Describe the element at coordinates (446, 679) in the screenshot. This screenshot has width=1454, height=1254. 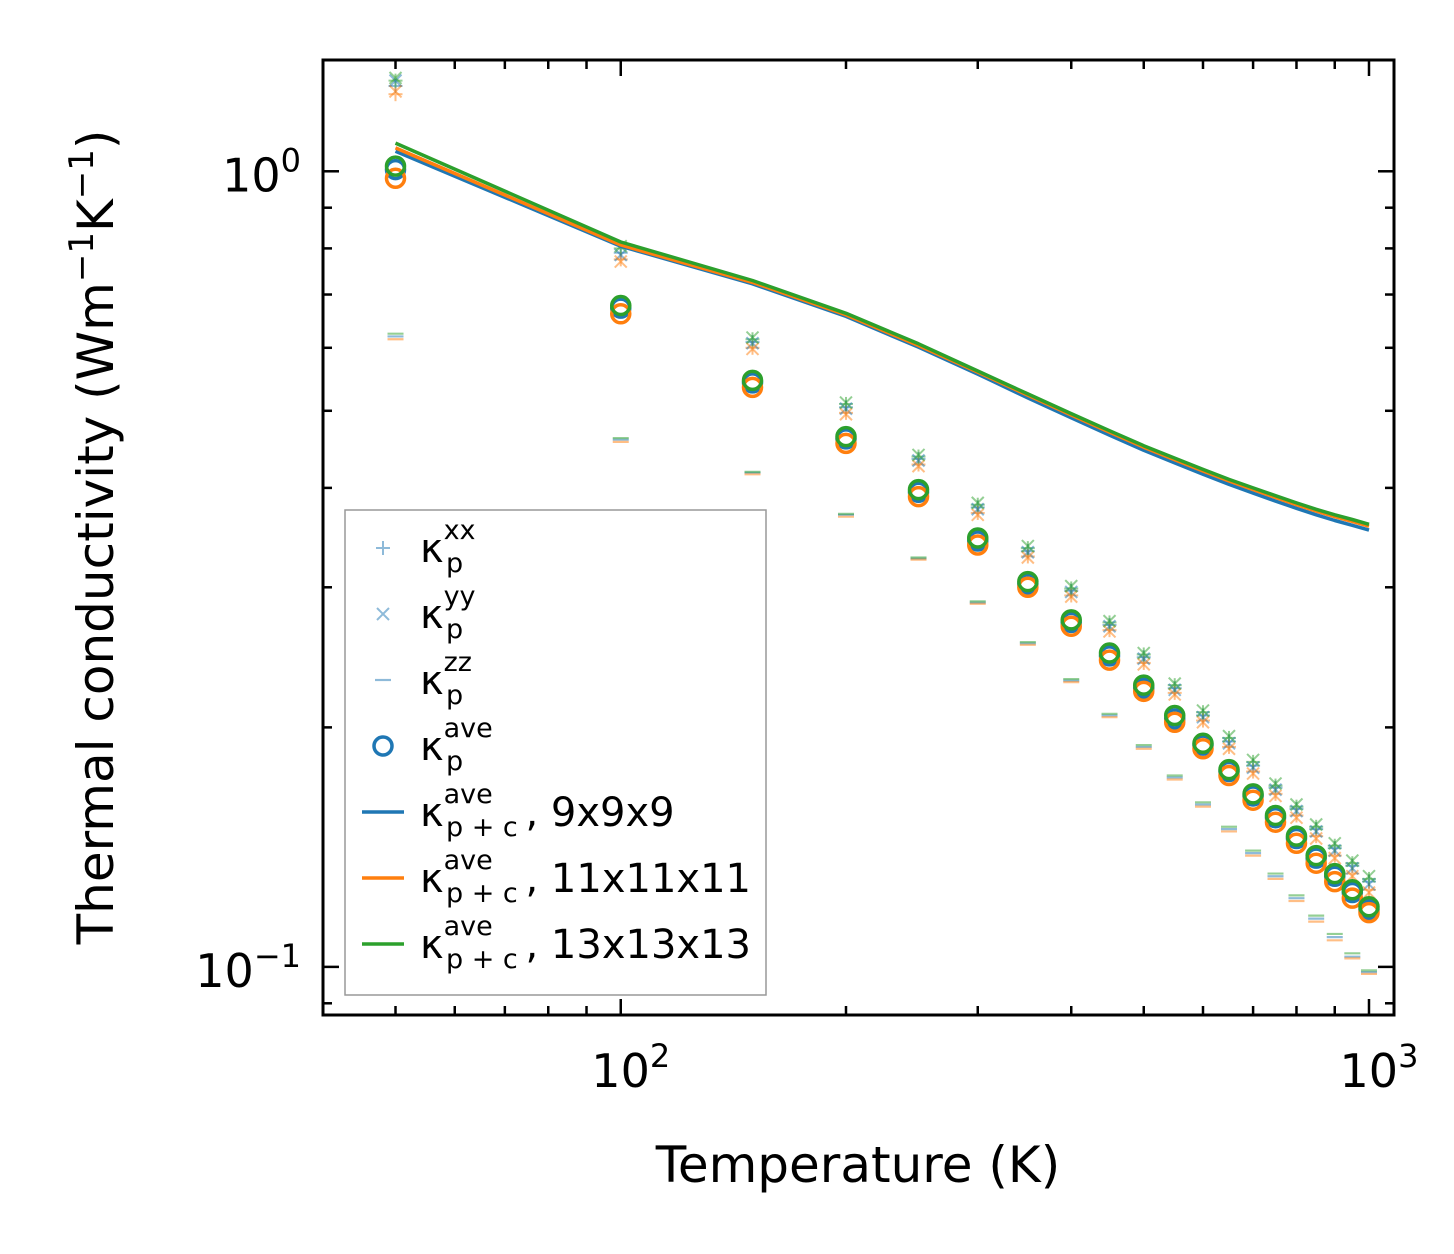
I see `legend-label: κzz p` at that location.